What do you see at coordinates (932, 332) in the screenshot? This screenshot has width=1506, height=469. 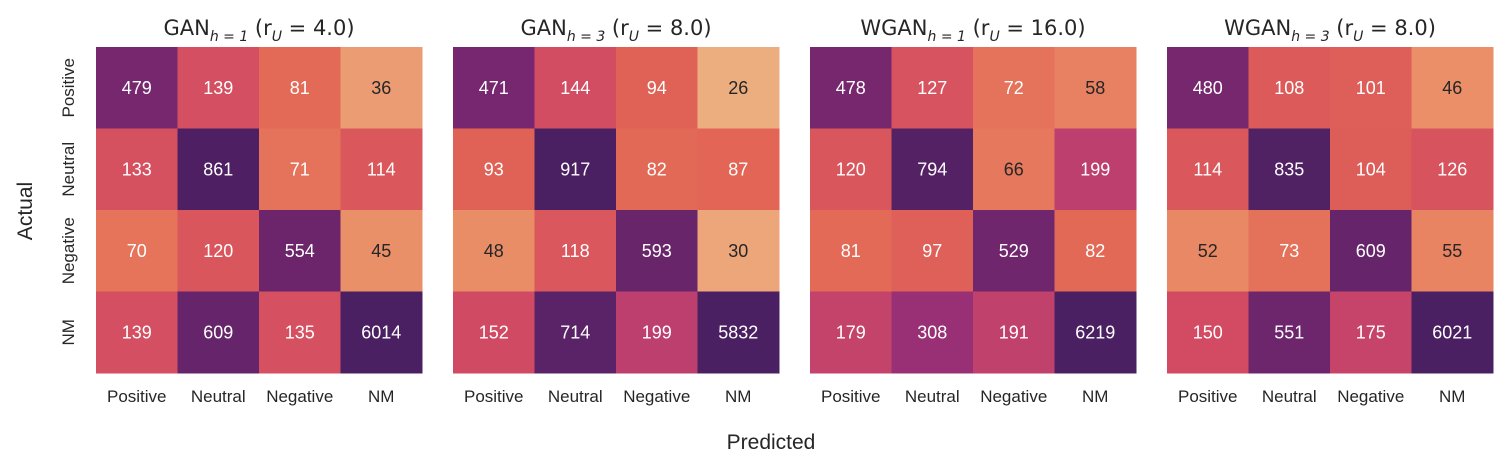 I see `cell-value-label: 308` at bounding box center [932, 332].